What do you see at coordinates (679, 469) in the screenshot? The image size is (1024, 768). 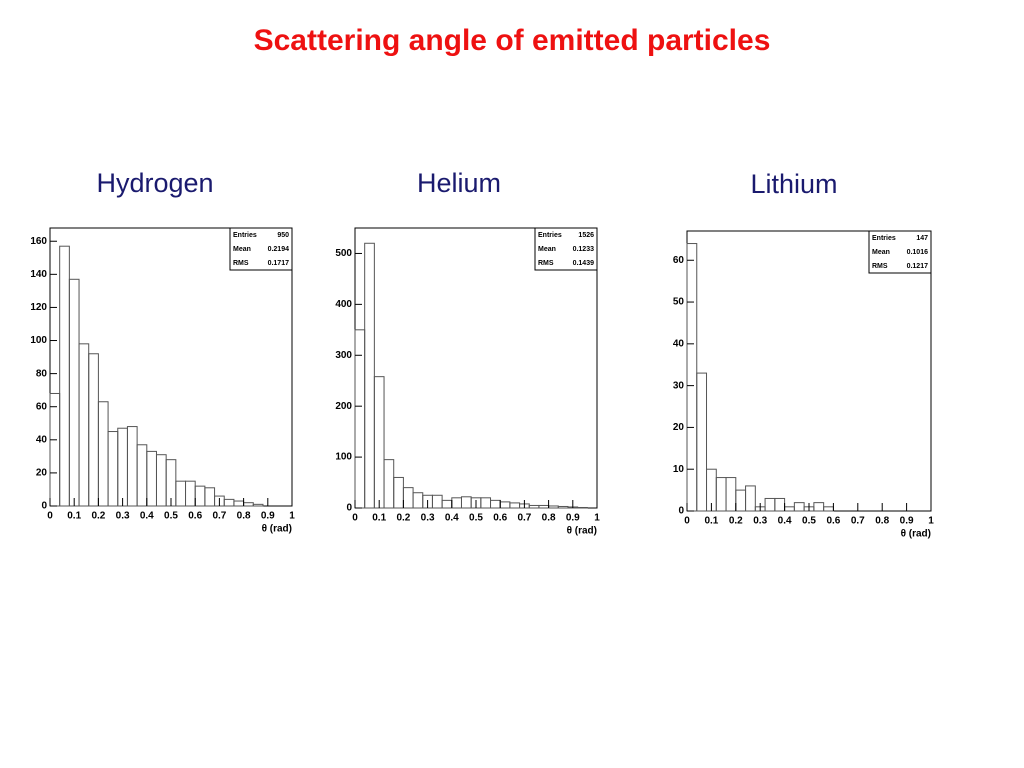 I see `y-tick-label: 10` at bounding box center [679, 469].